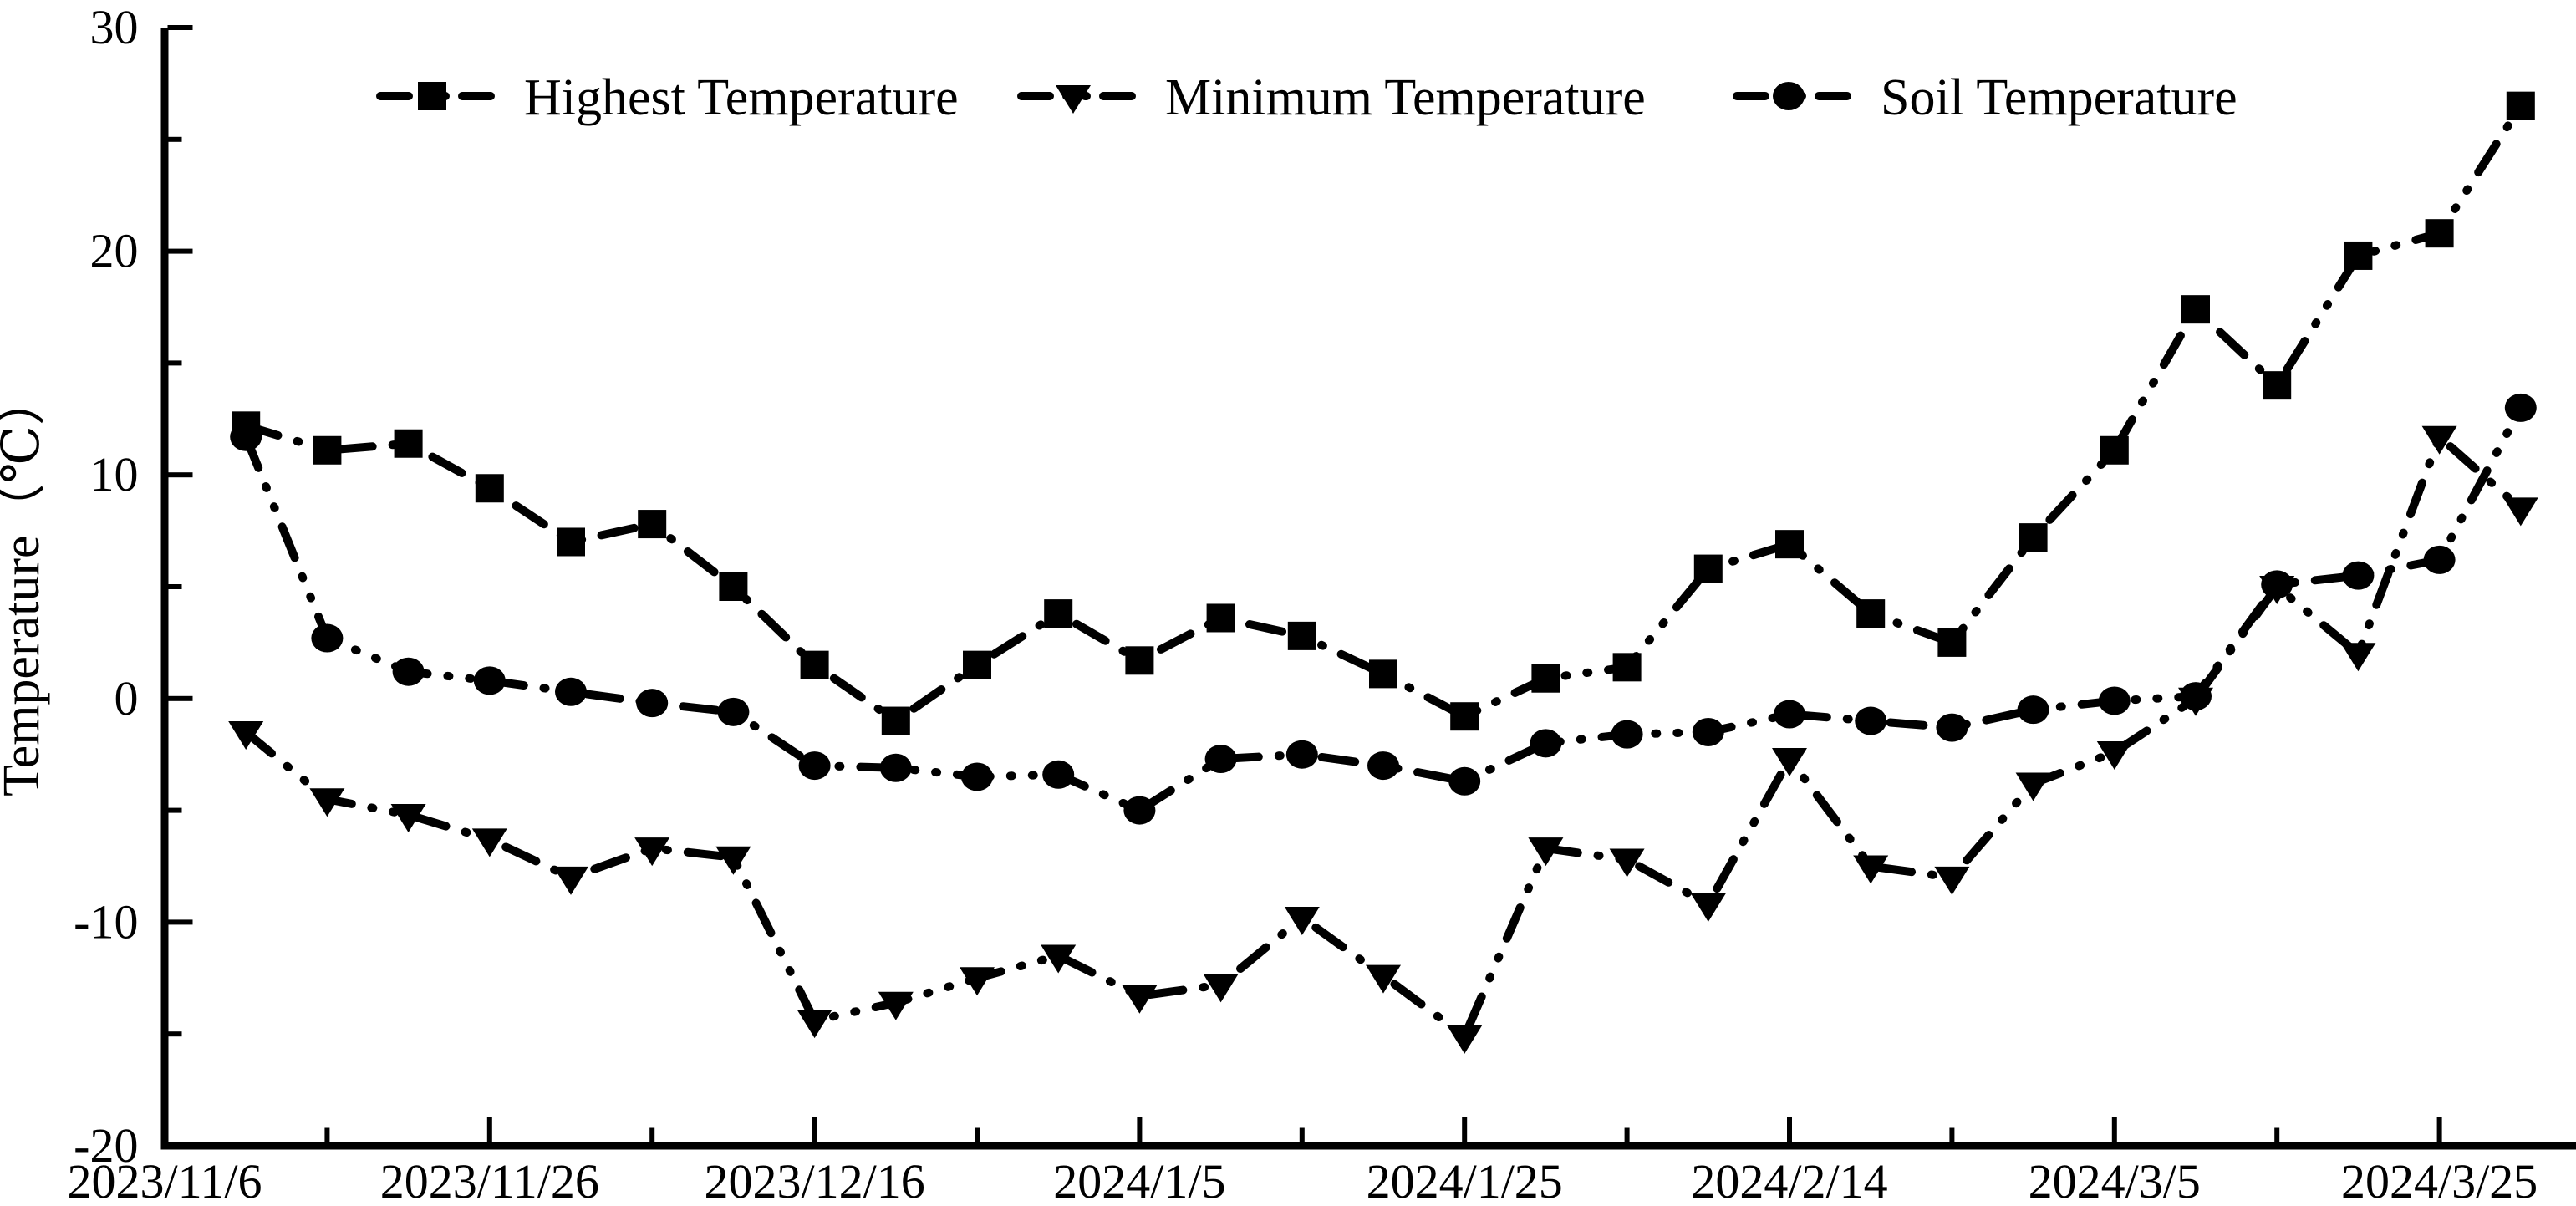 The image size is (2576, 1206). I want to click on legend-item-highest-temperature: Highest Temperature, so click(667, 97).